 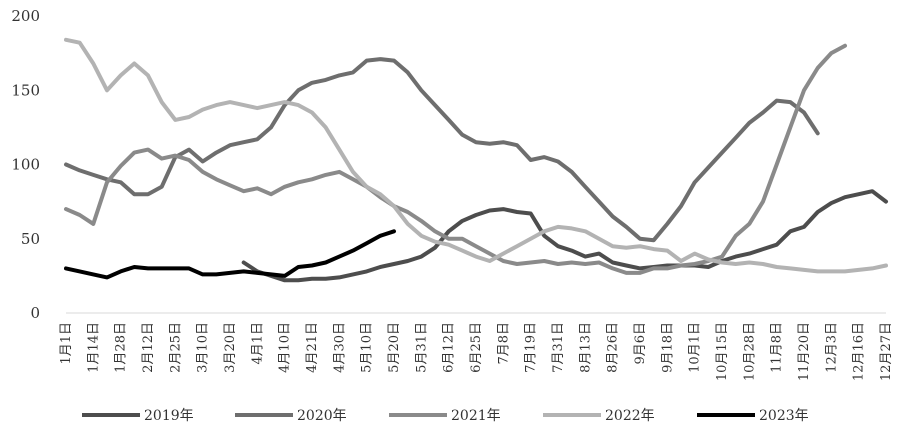 What do you see at coordinates (531, 347) in the screenshot?
I see `x-tick-label: 7月19日` at bounding box center [531, 347].